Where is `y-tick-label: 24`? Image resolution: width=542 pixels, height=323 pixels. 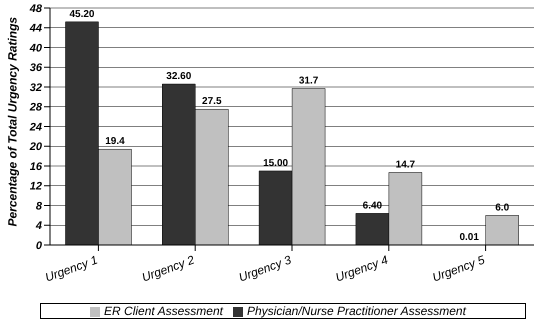 y-tick-label: 24 is located at coordinates (35, 127).